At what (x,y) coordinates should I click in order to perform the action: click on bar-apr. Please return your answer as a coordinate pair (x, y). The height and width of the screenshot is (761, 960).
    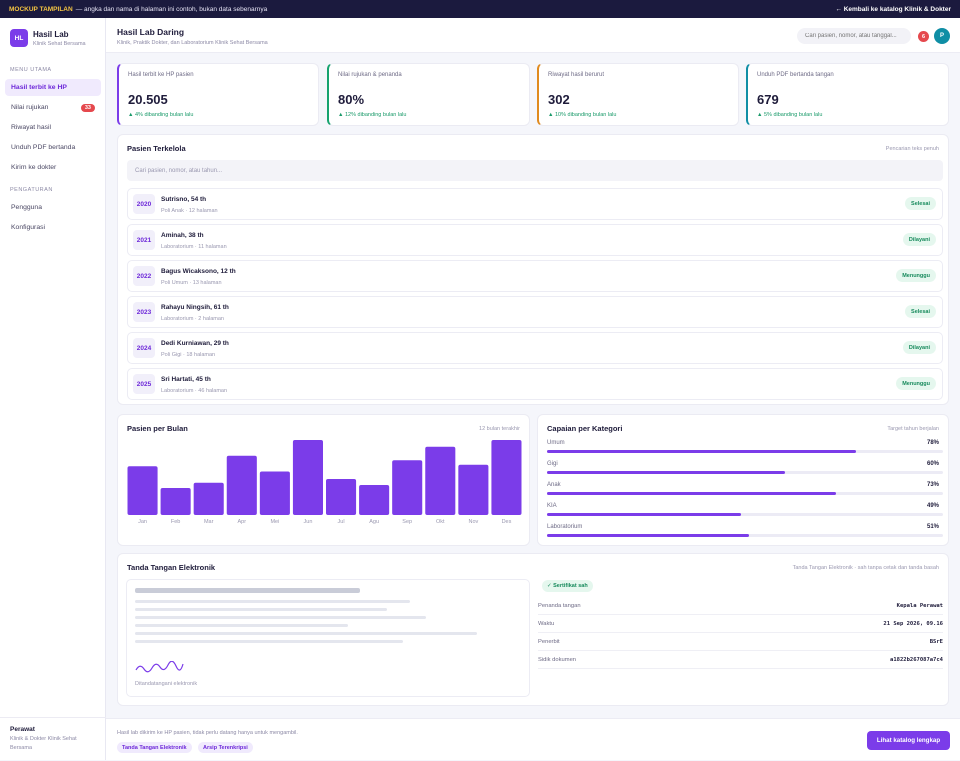
    Looking at the image, I should click on (241, 485).